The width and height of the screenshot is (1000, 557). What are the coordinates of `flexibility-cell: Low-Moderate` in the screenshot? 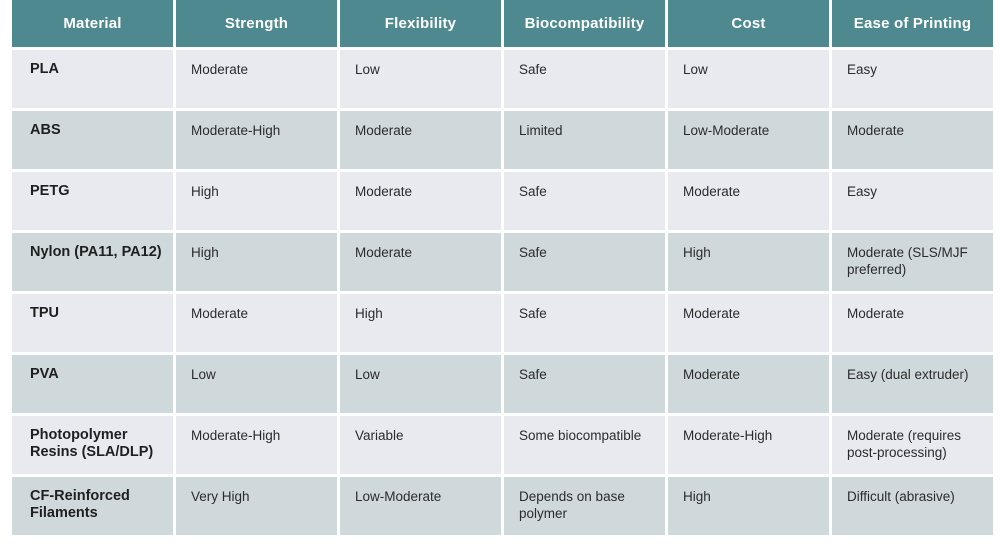 It's located at (422, 507).